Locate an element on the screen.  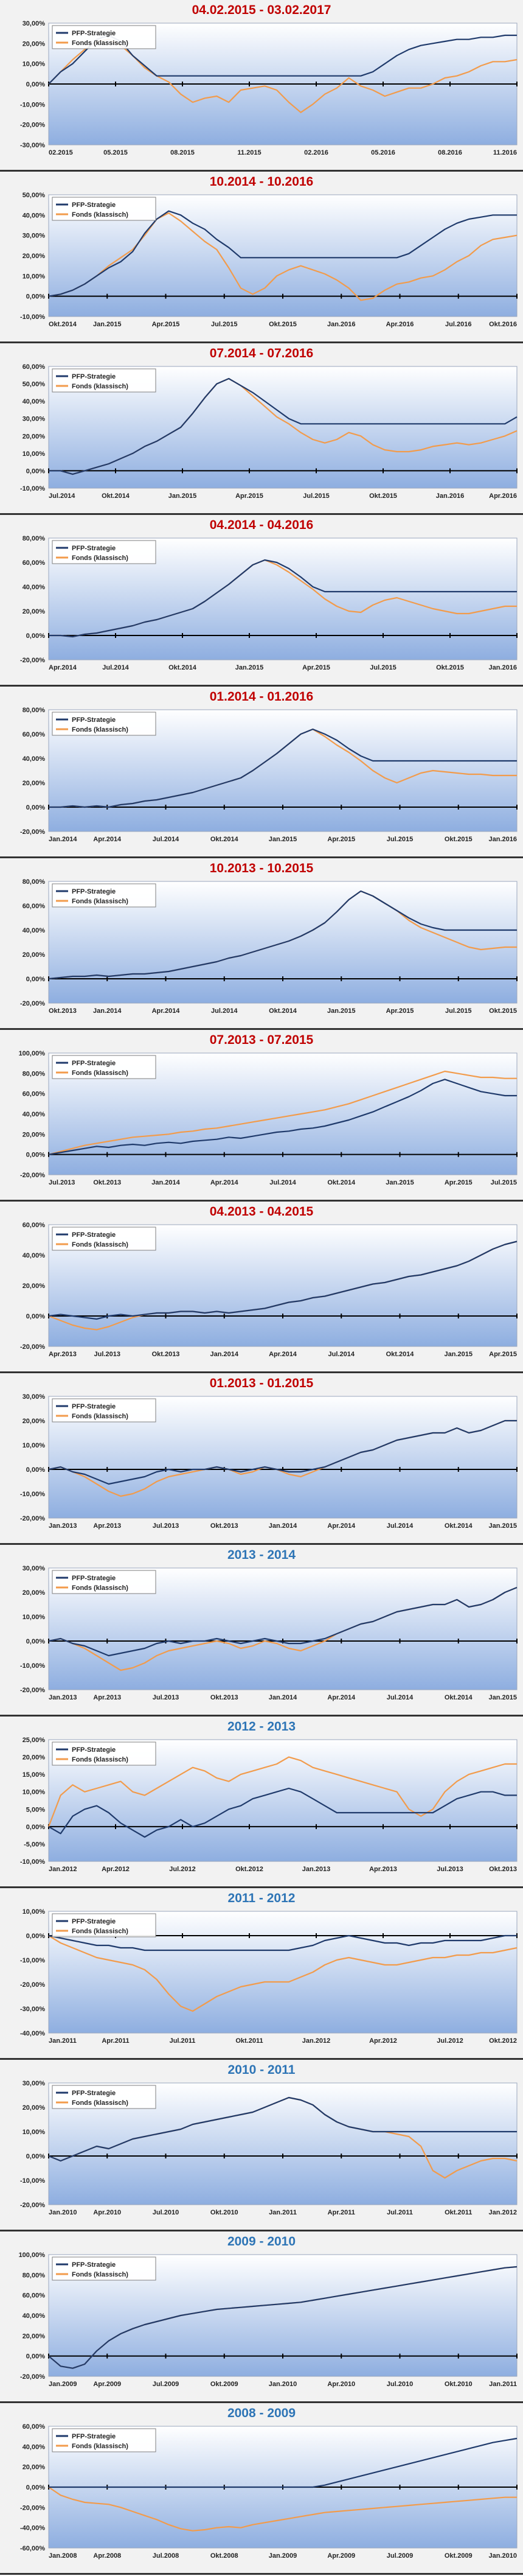
x-tick-label: Jan.2009 is located at coordinates (283, 2556).